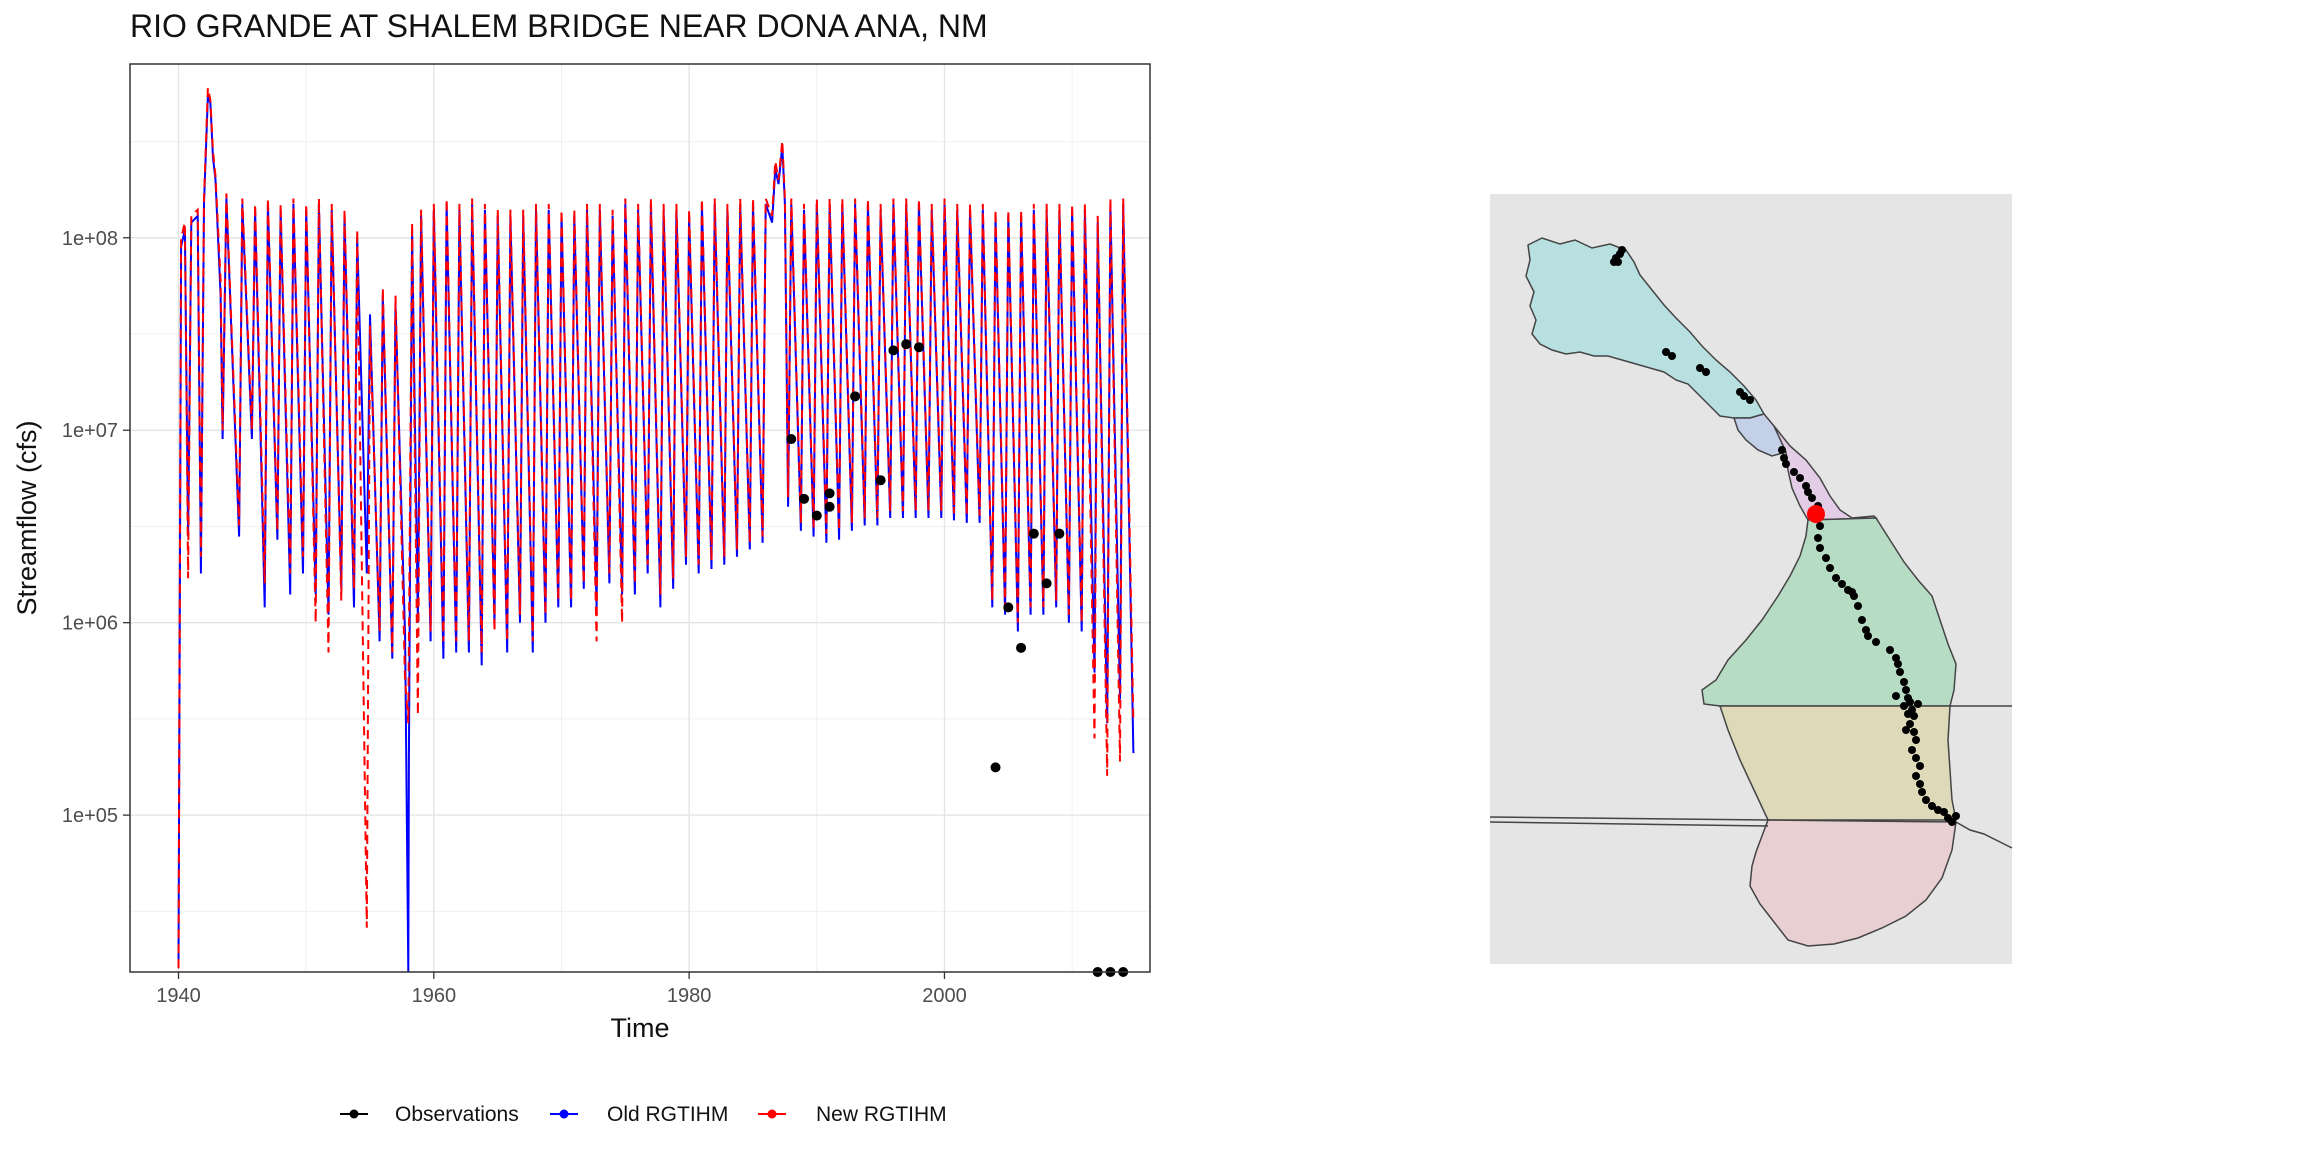  I want to click on purple-region, so click(1825, 473).